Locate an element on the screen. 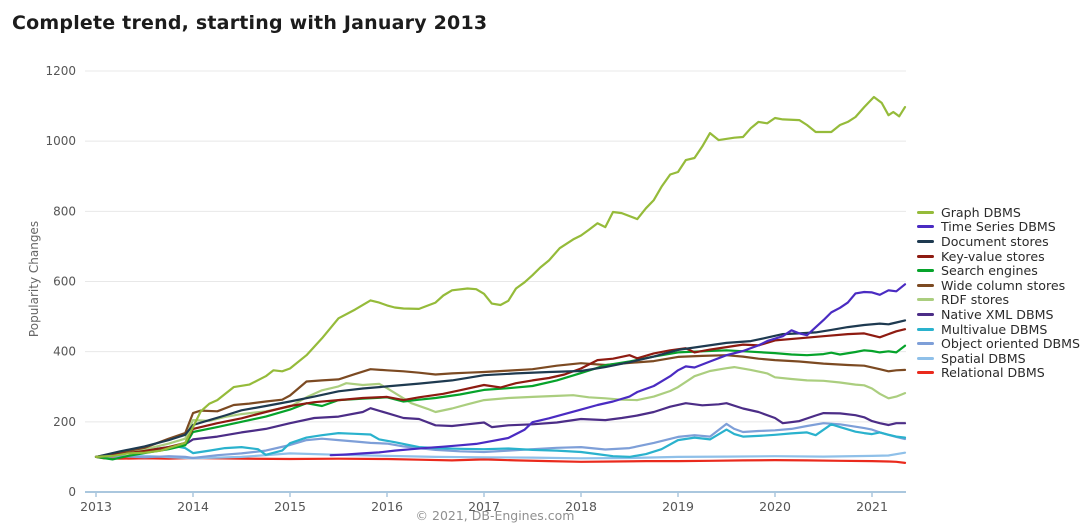 The image size is (1080, 530). legend-label: Spatial DBMS is located at coordinates (983, 358).